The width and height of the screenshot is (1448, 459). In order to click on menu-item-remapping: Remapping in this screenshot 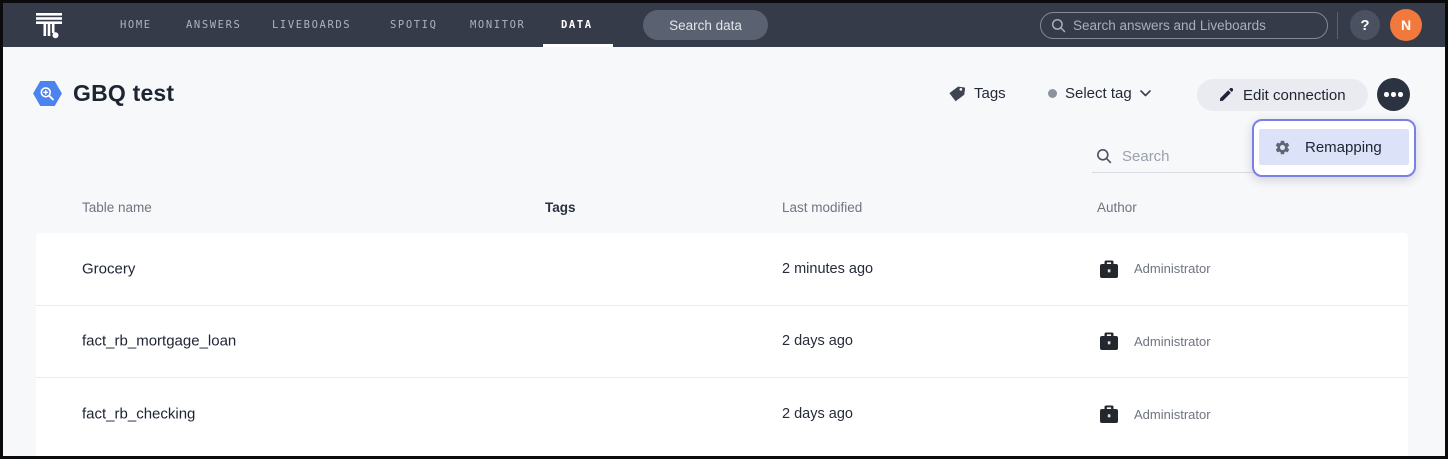, I will do `click(1334, 147)`.